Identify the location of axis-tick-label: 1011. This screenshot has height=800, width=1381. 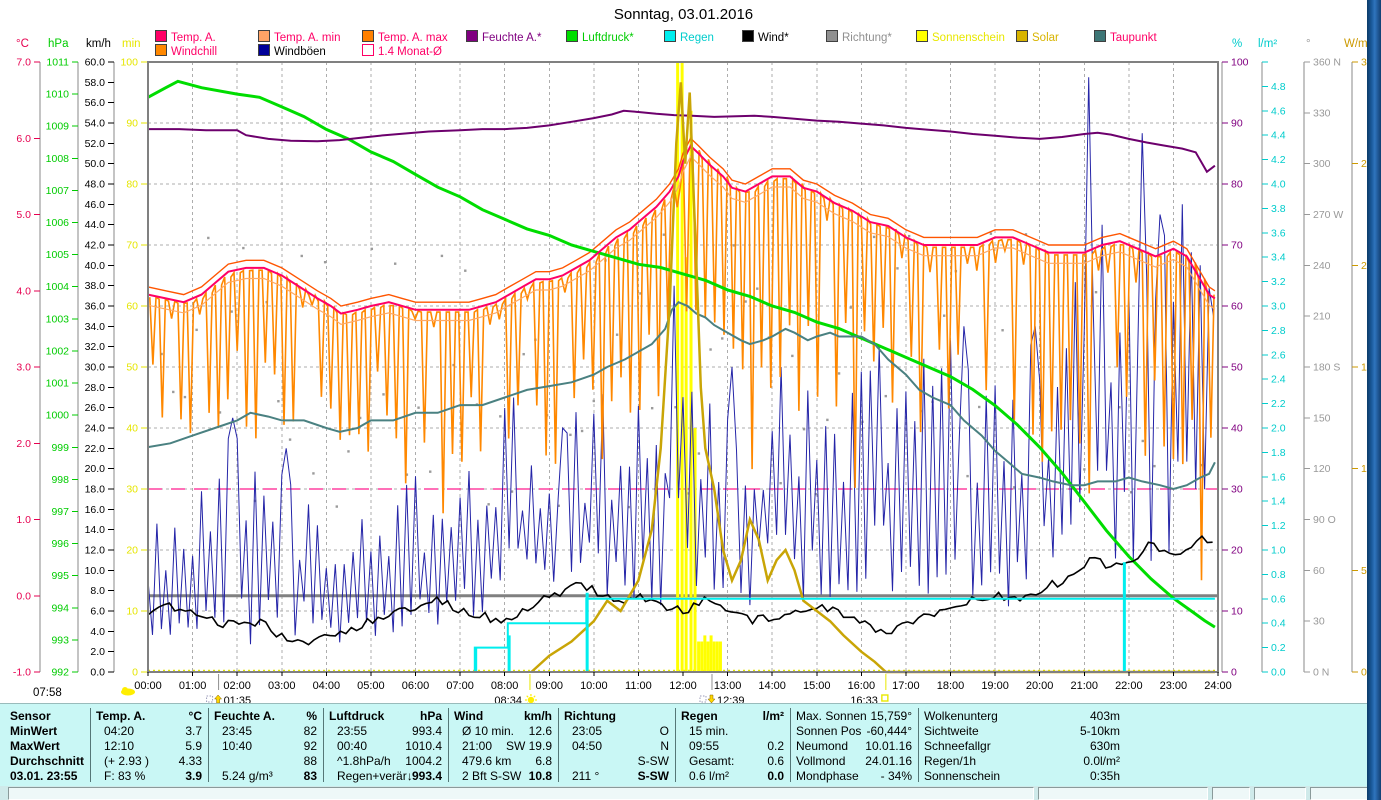
(57, 63).